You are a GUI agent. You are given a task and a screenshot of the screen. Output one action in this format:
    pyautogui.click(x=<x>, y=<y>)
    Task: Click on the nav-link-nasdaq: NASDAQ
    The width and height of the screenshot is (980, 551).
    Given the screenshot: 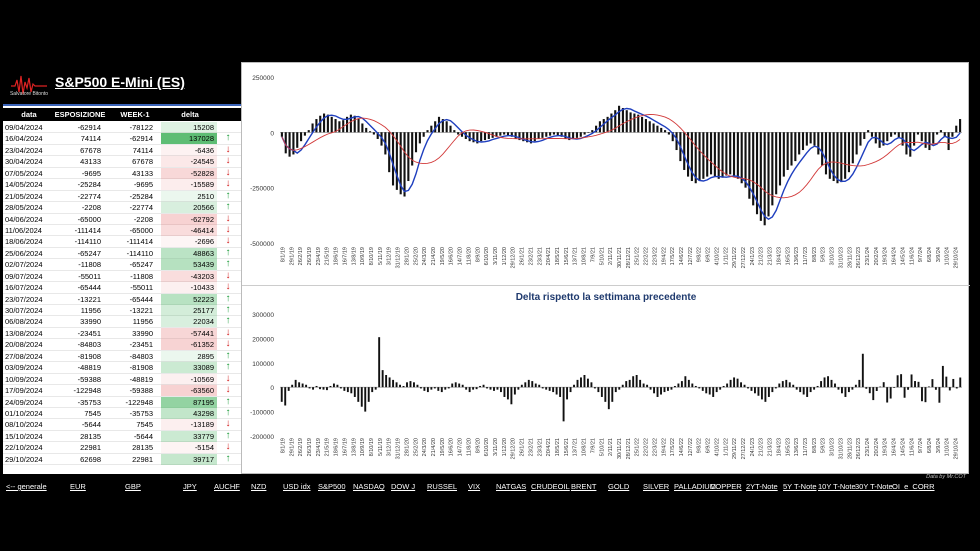 What is the action you would take?
    pyautogui.click(x=369, y=486)
    